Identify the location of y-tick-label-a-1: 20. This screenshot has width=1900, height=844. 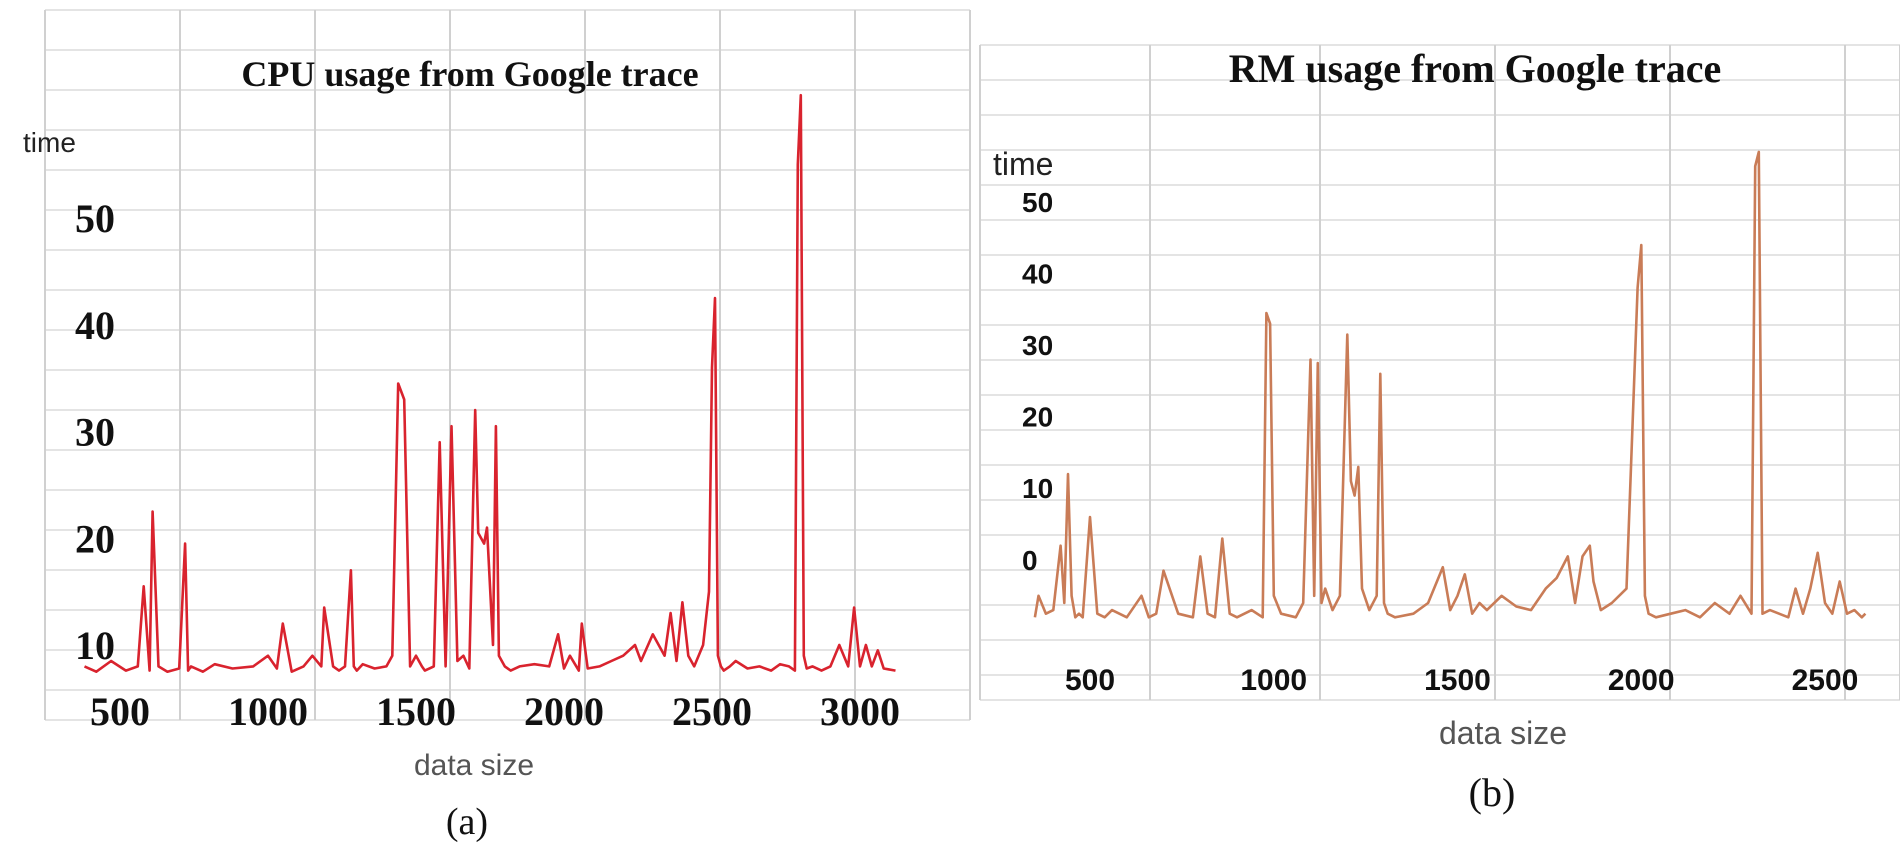
(95, 538).